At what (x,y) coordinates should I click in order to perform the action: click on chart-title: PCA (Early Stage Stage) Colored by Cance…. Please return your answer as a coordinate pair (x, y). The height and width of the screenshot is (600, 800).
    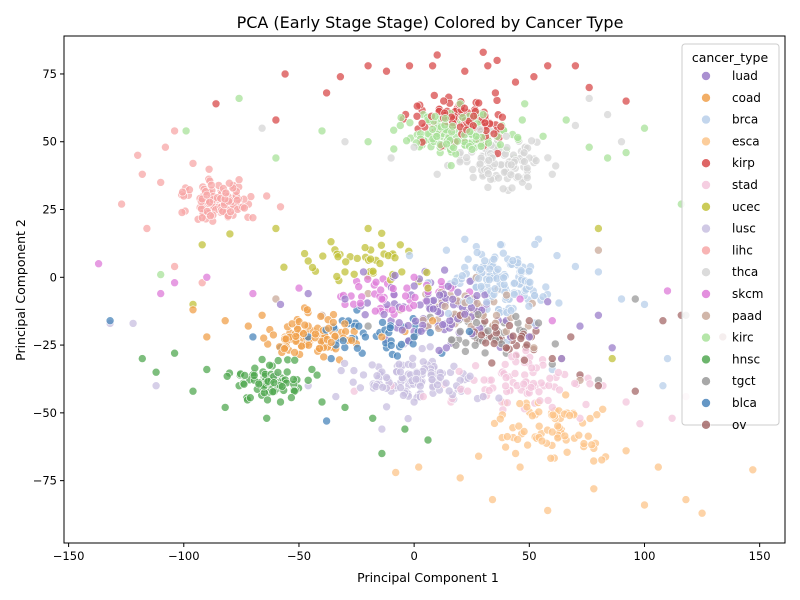
    Looking at the image, I should click on (430, 22).